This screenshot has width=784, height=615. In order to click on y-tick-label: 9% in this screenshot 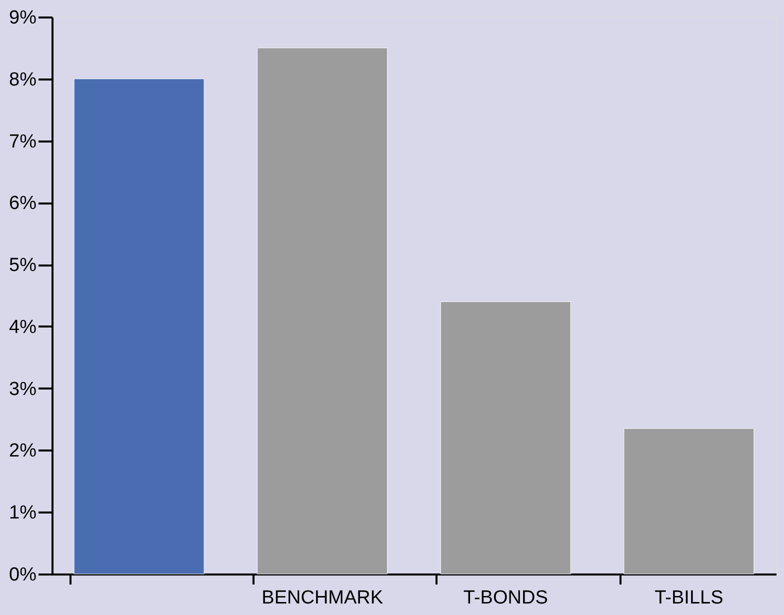, I will do `click(23, 18)`.